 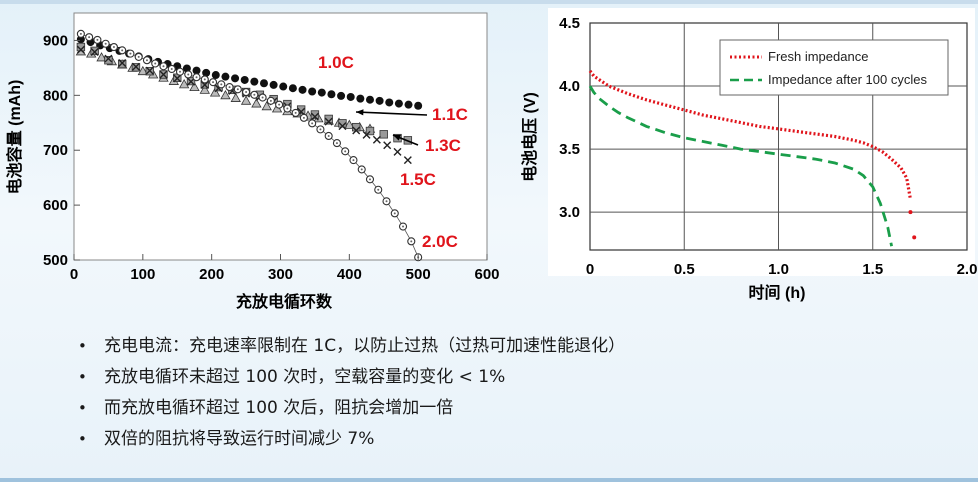 I want to click on left-x-tick-label: 300, so click(x=280, y=274).